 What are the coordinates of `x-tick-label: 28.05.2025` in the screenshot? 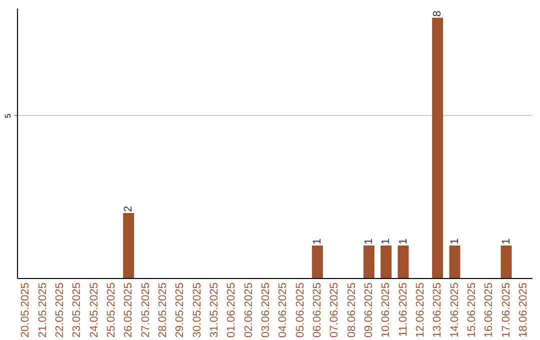 It's located at (162, 310).